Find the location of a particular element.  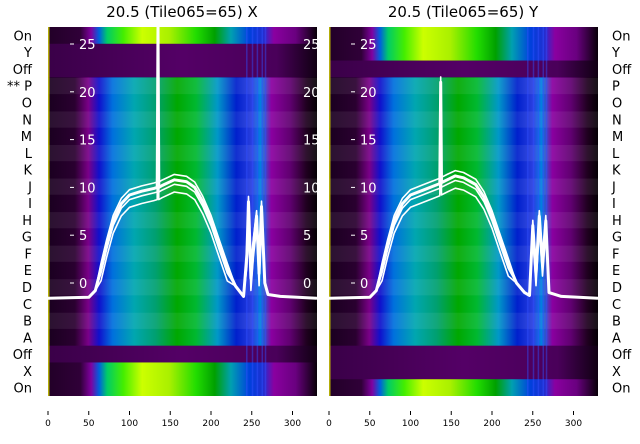

row-label: C is located at coordinates (27, 305).